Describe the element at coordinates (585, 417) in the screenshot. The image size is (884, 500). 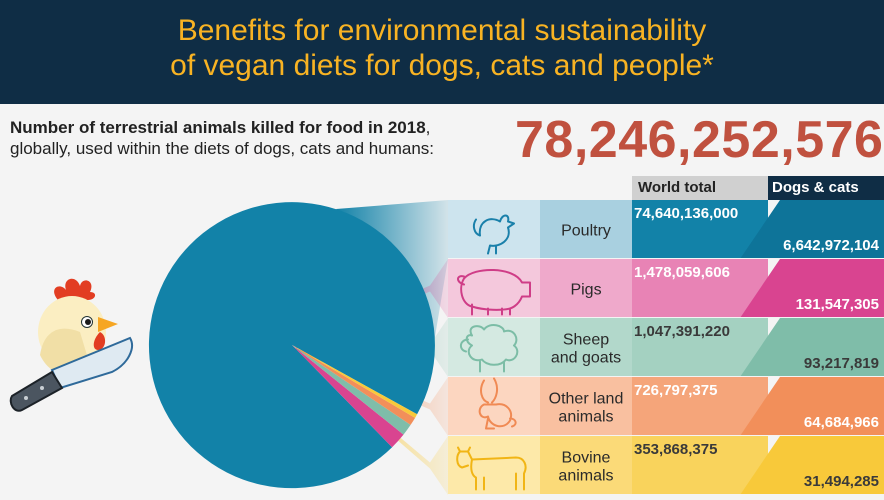
I see `row-label-3-1: animals` at that location.